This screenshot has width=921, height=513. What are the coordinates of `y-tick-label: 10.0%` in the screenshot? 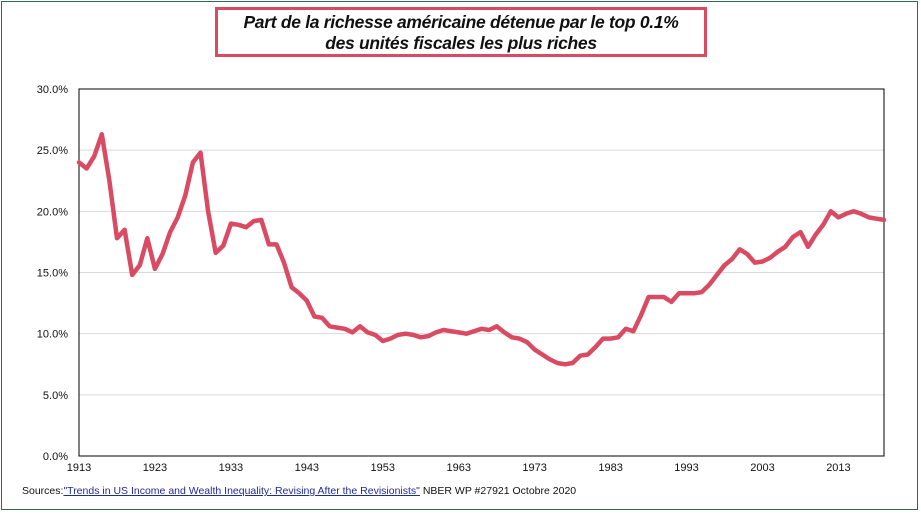 It's located at (52, 335).